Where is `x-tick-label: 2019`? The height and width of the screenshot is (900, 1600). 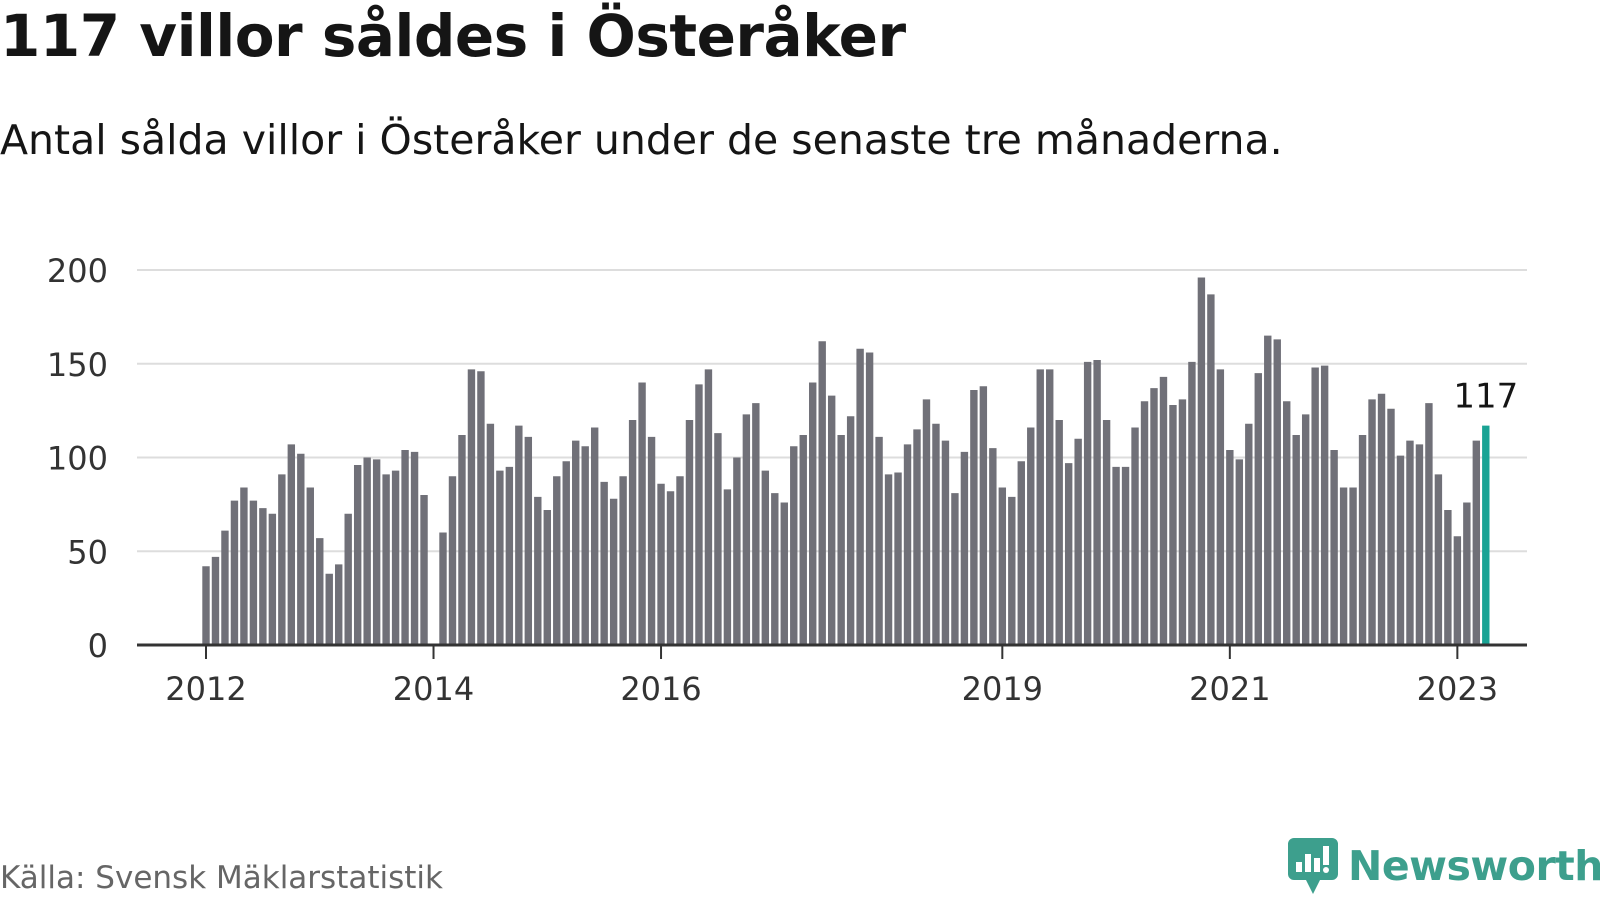 x-tick-label: 2019 is located at coordinates (1002, 689).